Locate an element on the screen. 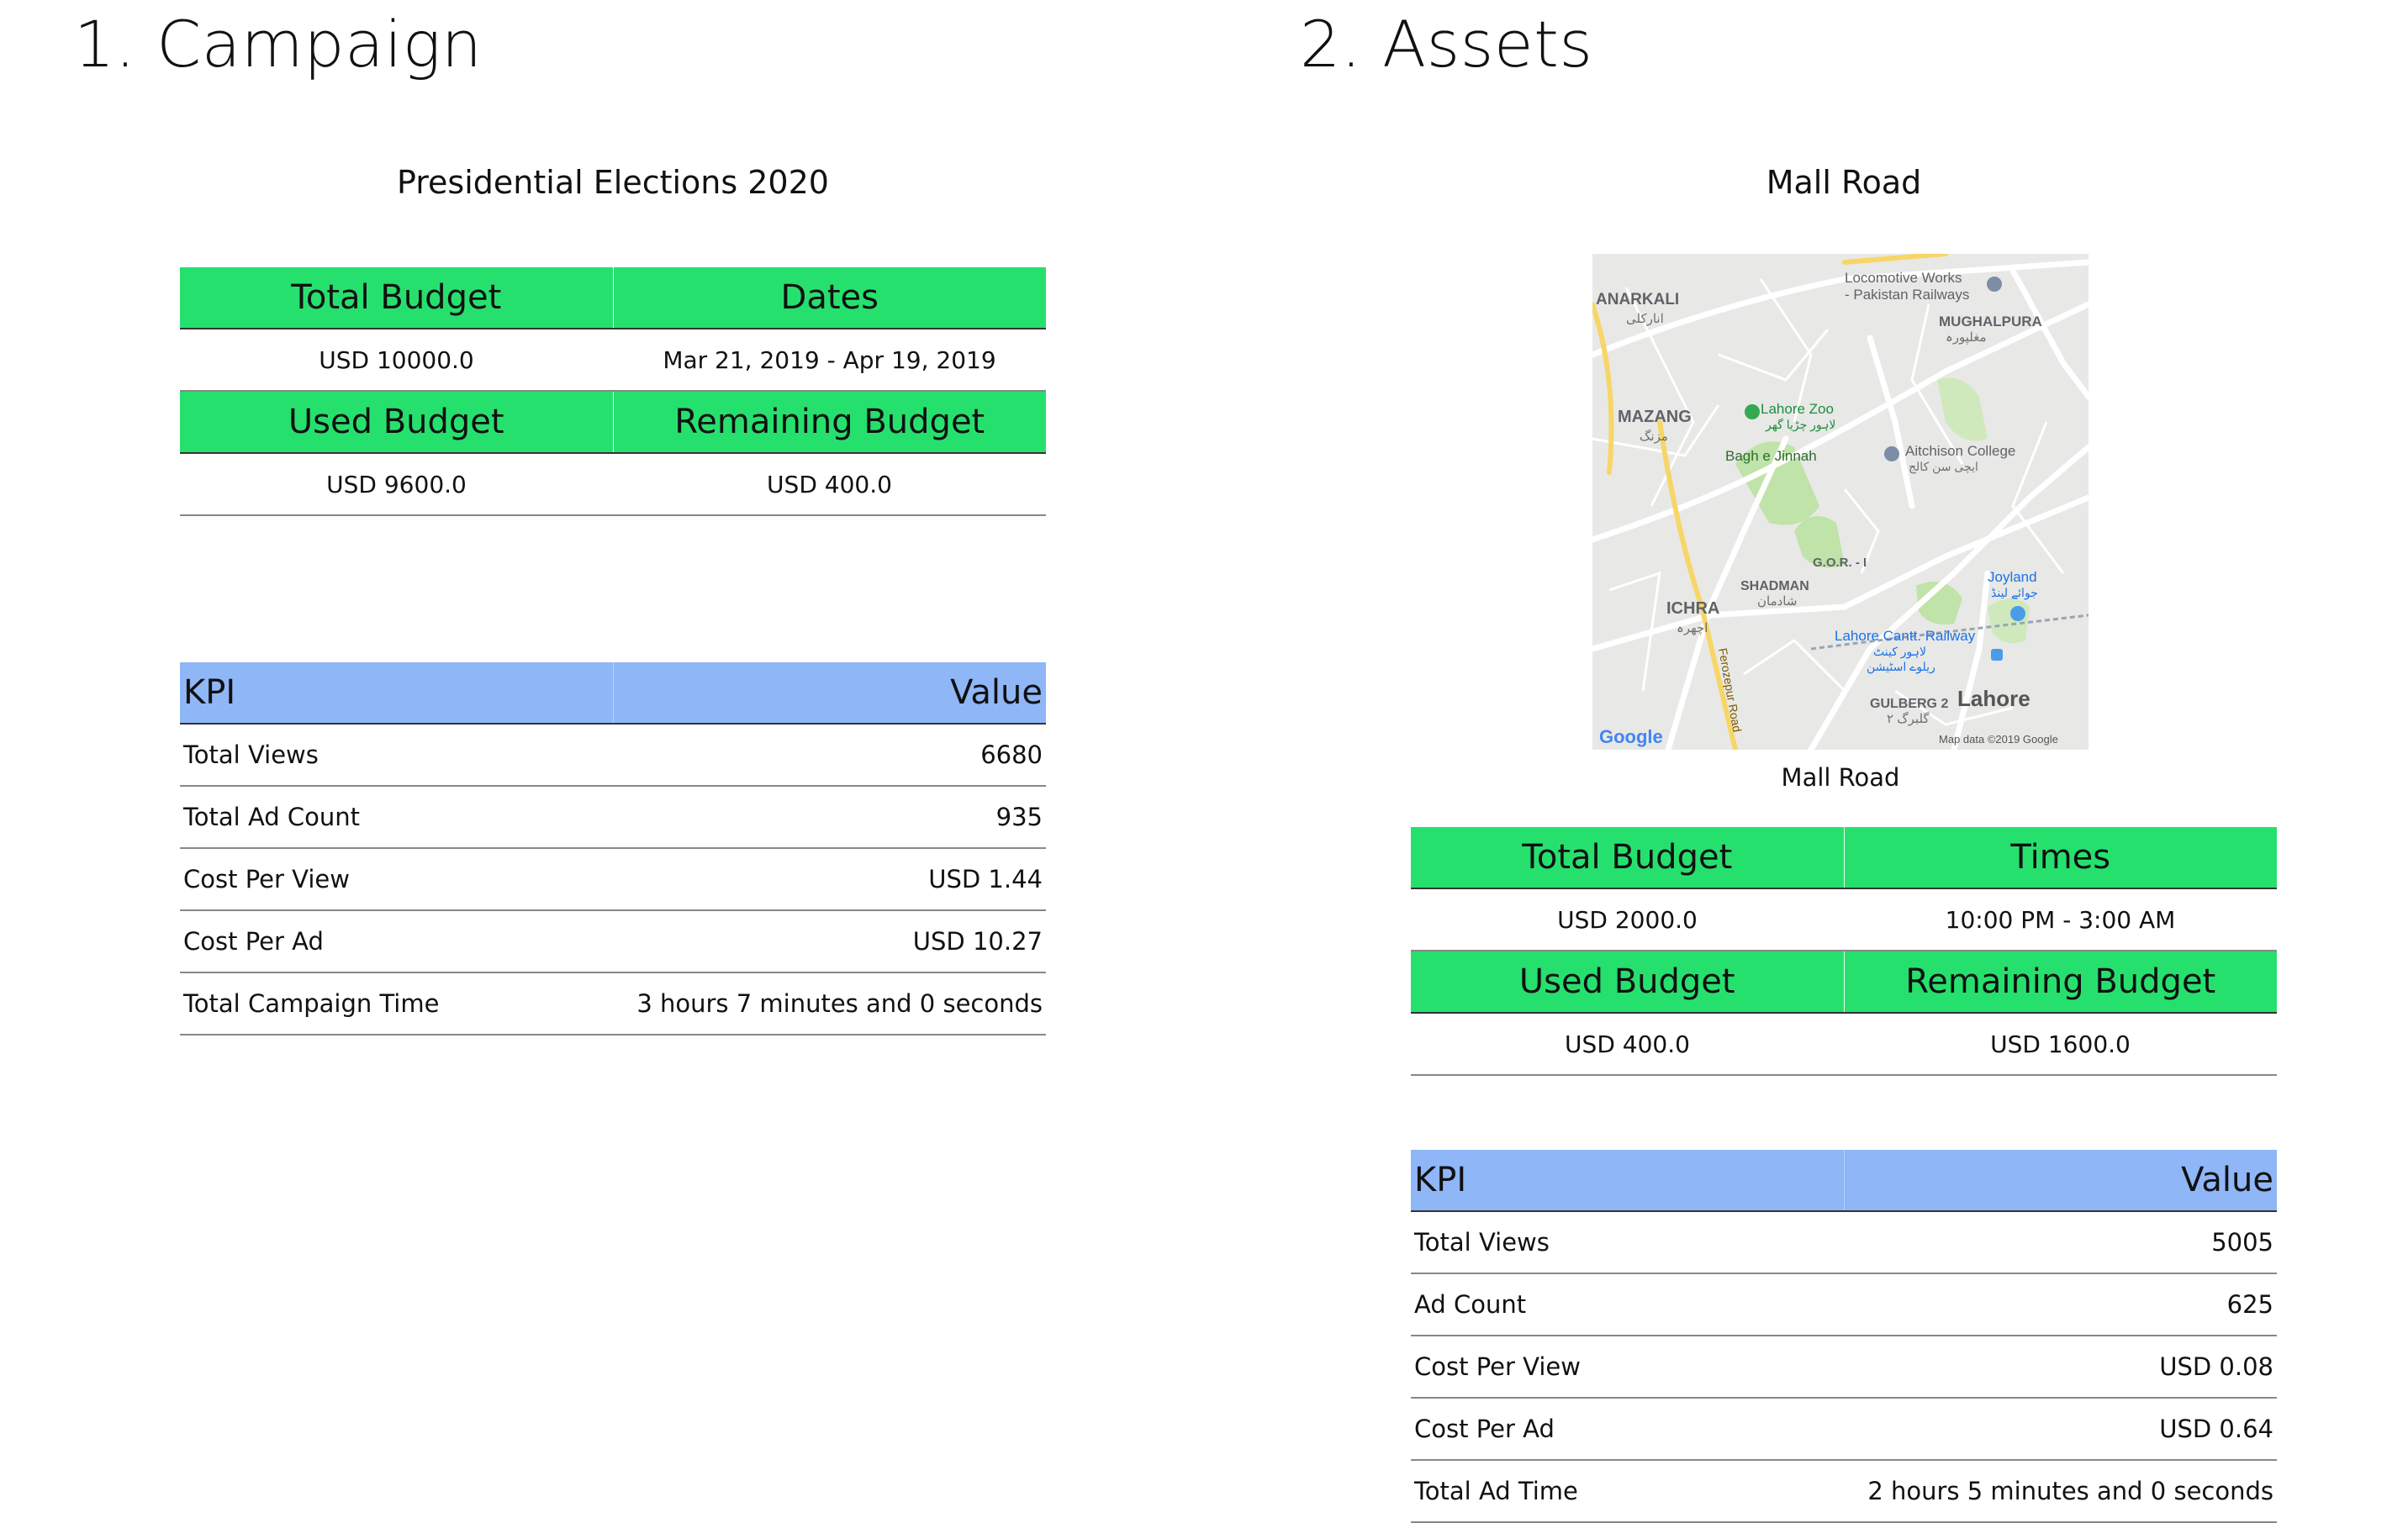  map-label-urdu: گلبرگ ۲ is located at coordinates (1909, 718).